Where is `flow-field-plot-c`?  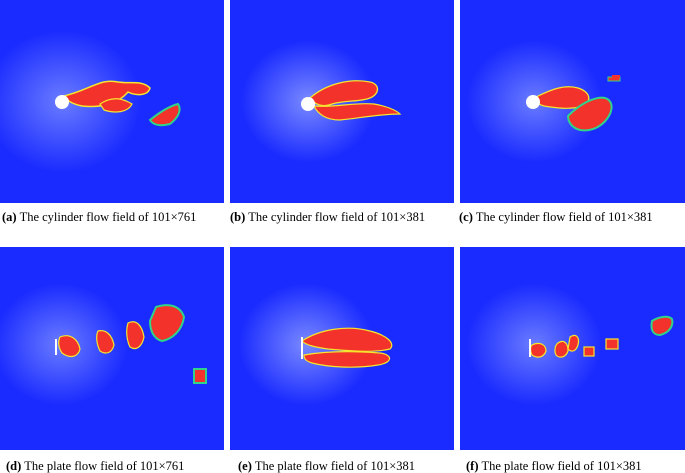 flow-field-plot-c is located at coordinates (572, 101).